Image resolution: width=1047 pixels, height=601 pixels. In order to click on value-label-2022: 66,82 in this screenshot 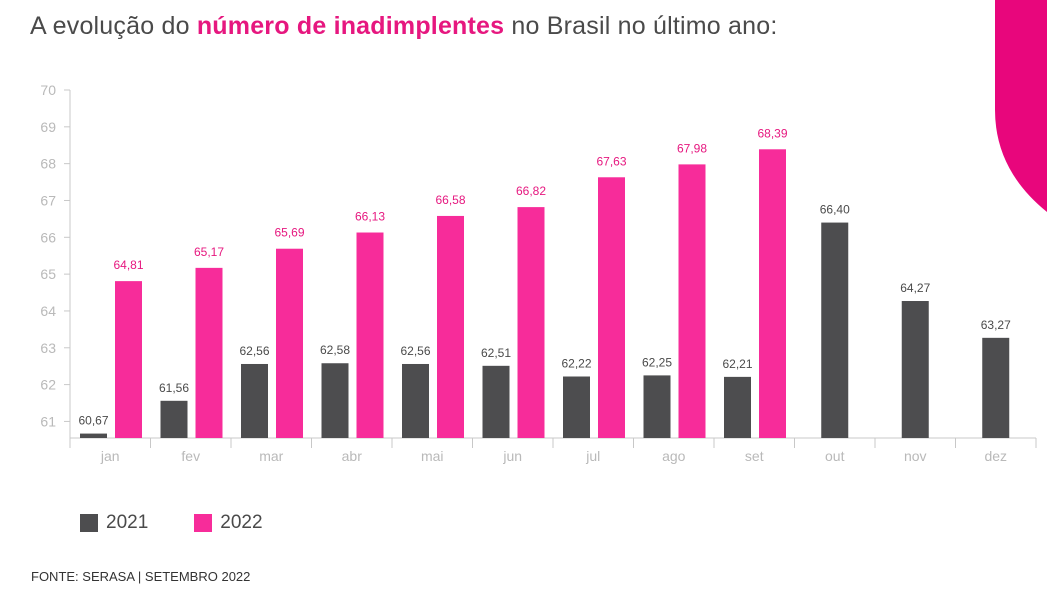, I will do `click(531, 191)`.